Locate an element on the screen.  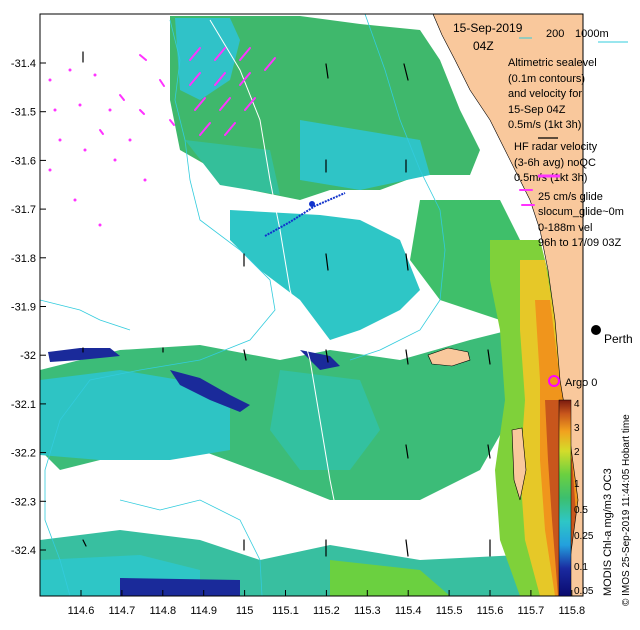
x-tick-label: 115.7 is located at coordinates (531, 611).